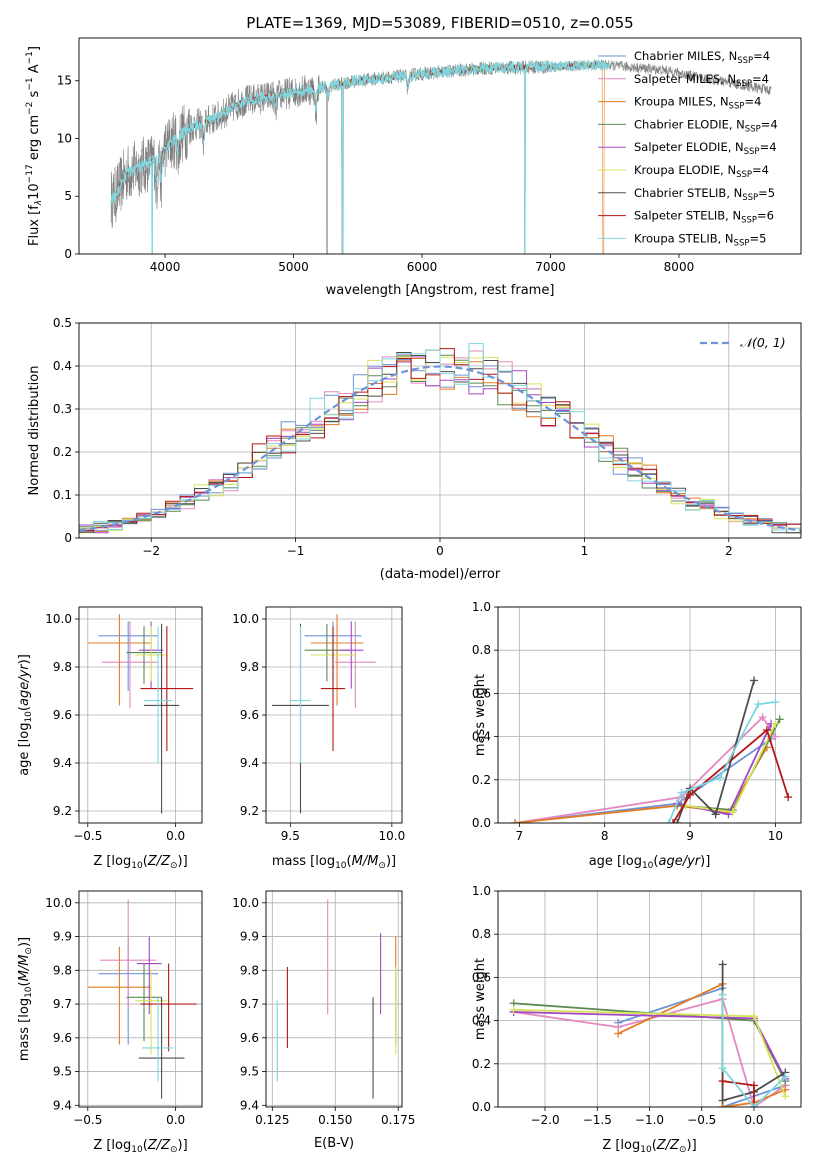 The height and width of the screenshot is (1170, 819). Describe the element at coordinates (753, 1050) in the screenshot. I see `series-line` at that location.